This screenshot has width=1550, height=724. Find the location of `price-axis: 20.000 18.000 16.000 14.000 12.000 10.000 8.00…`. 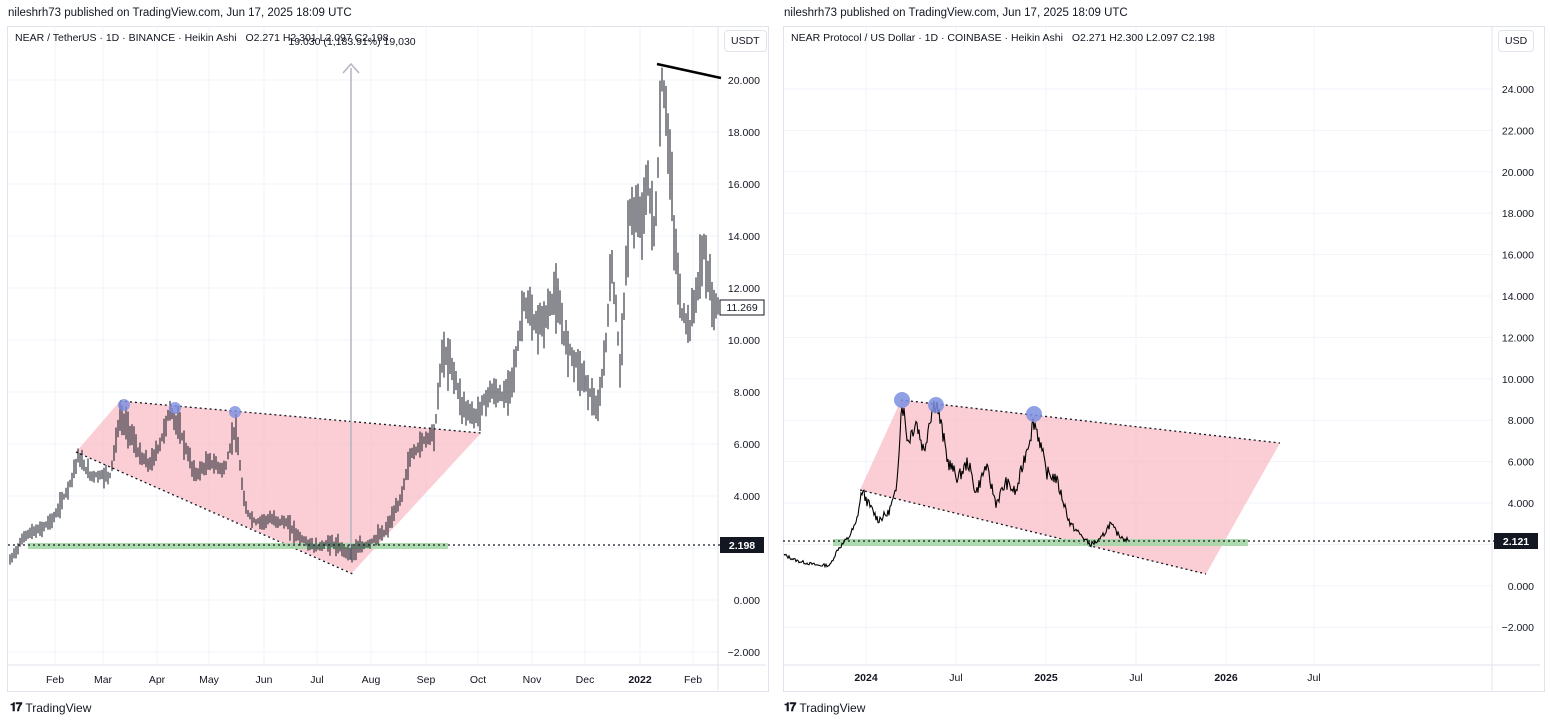

price-axis: 20.000 18.000 16.000 14.000 12.000 10.000 8.00… is located at coordinates (744, 367).